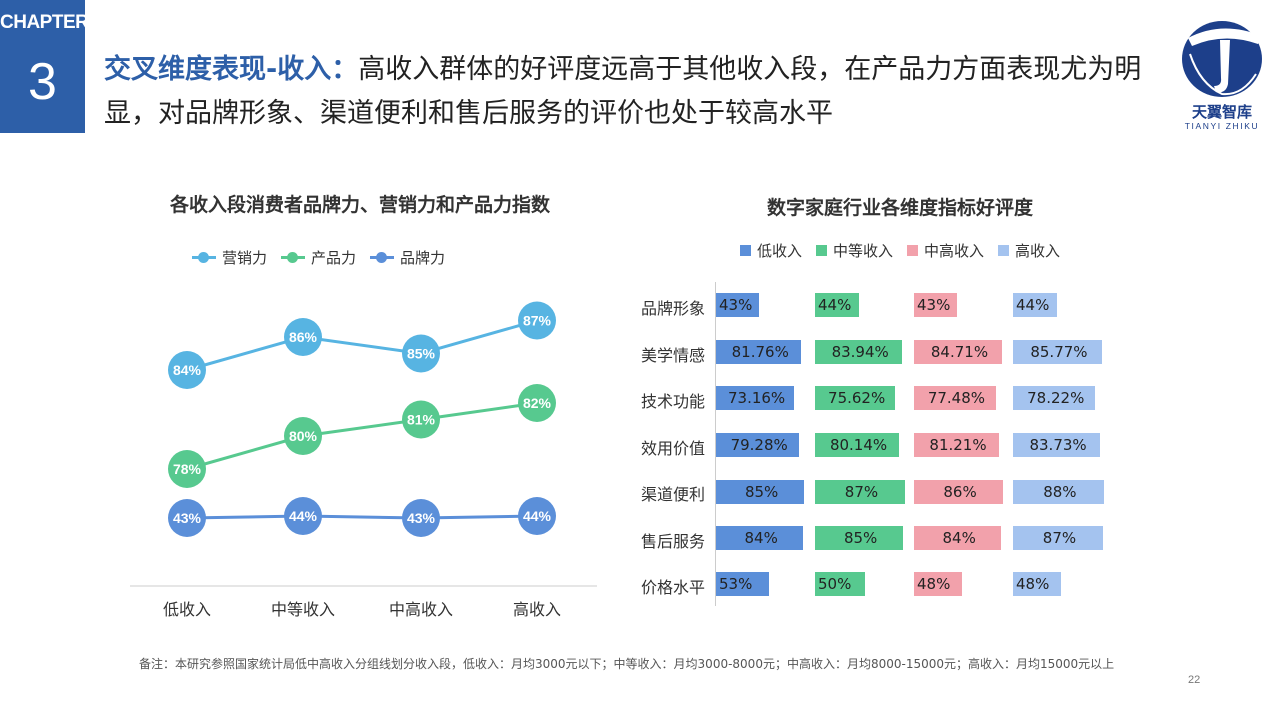  Describe the element at coordinates (245, 258) in the screenshot. I see `legend-label-marketing: 营销力` at that location.